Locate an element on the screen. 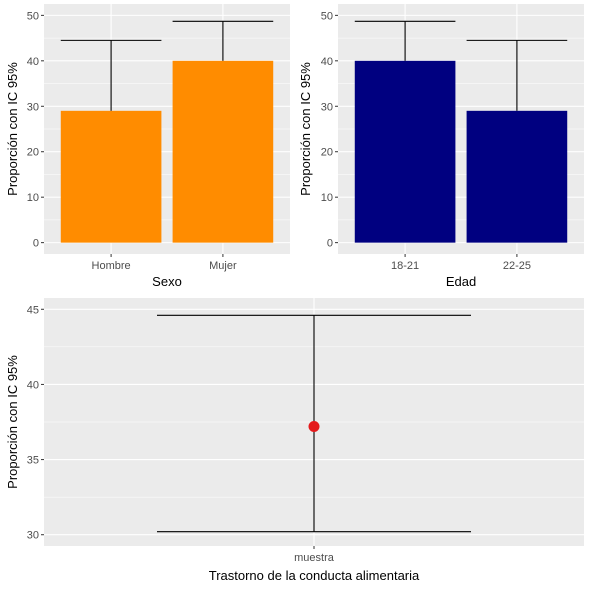  x-tick-label: 18-21 is located at coordinates (405, 266).